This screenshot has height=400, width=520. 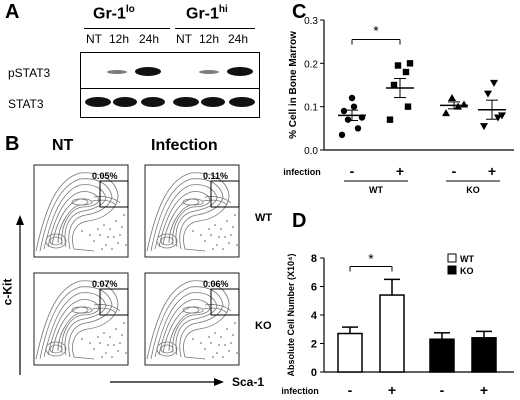 I want to click on blot-row-label-pstat3: pSTAT3, so click(x=29, y=73).